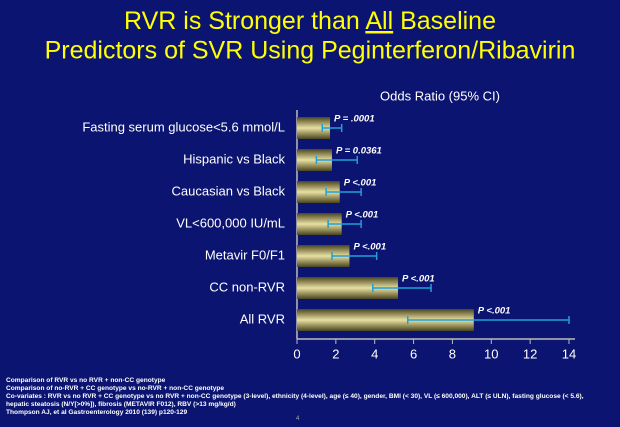  I want to click on y-tick-label: Metavir F0/F1, so click(245, 254).